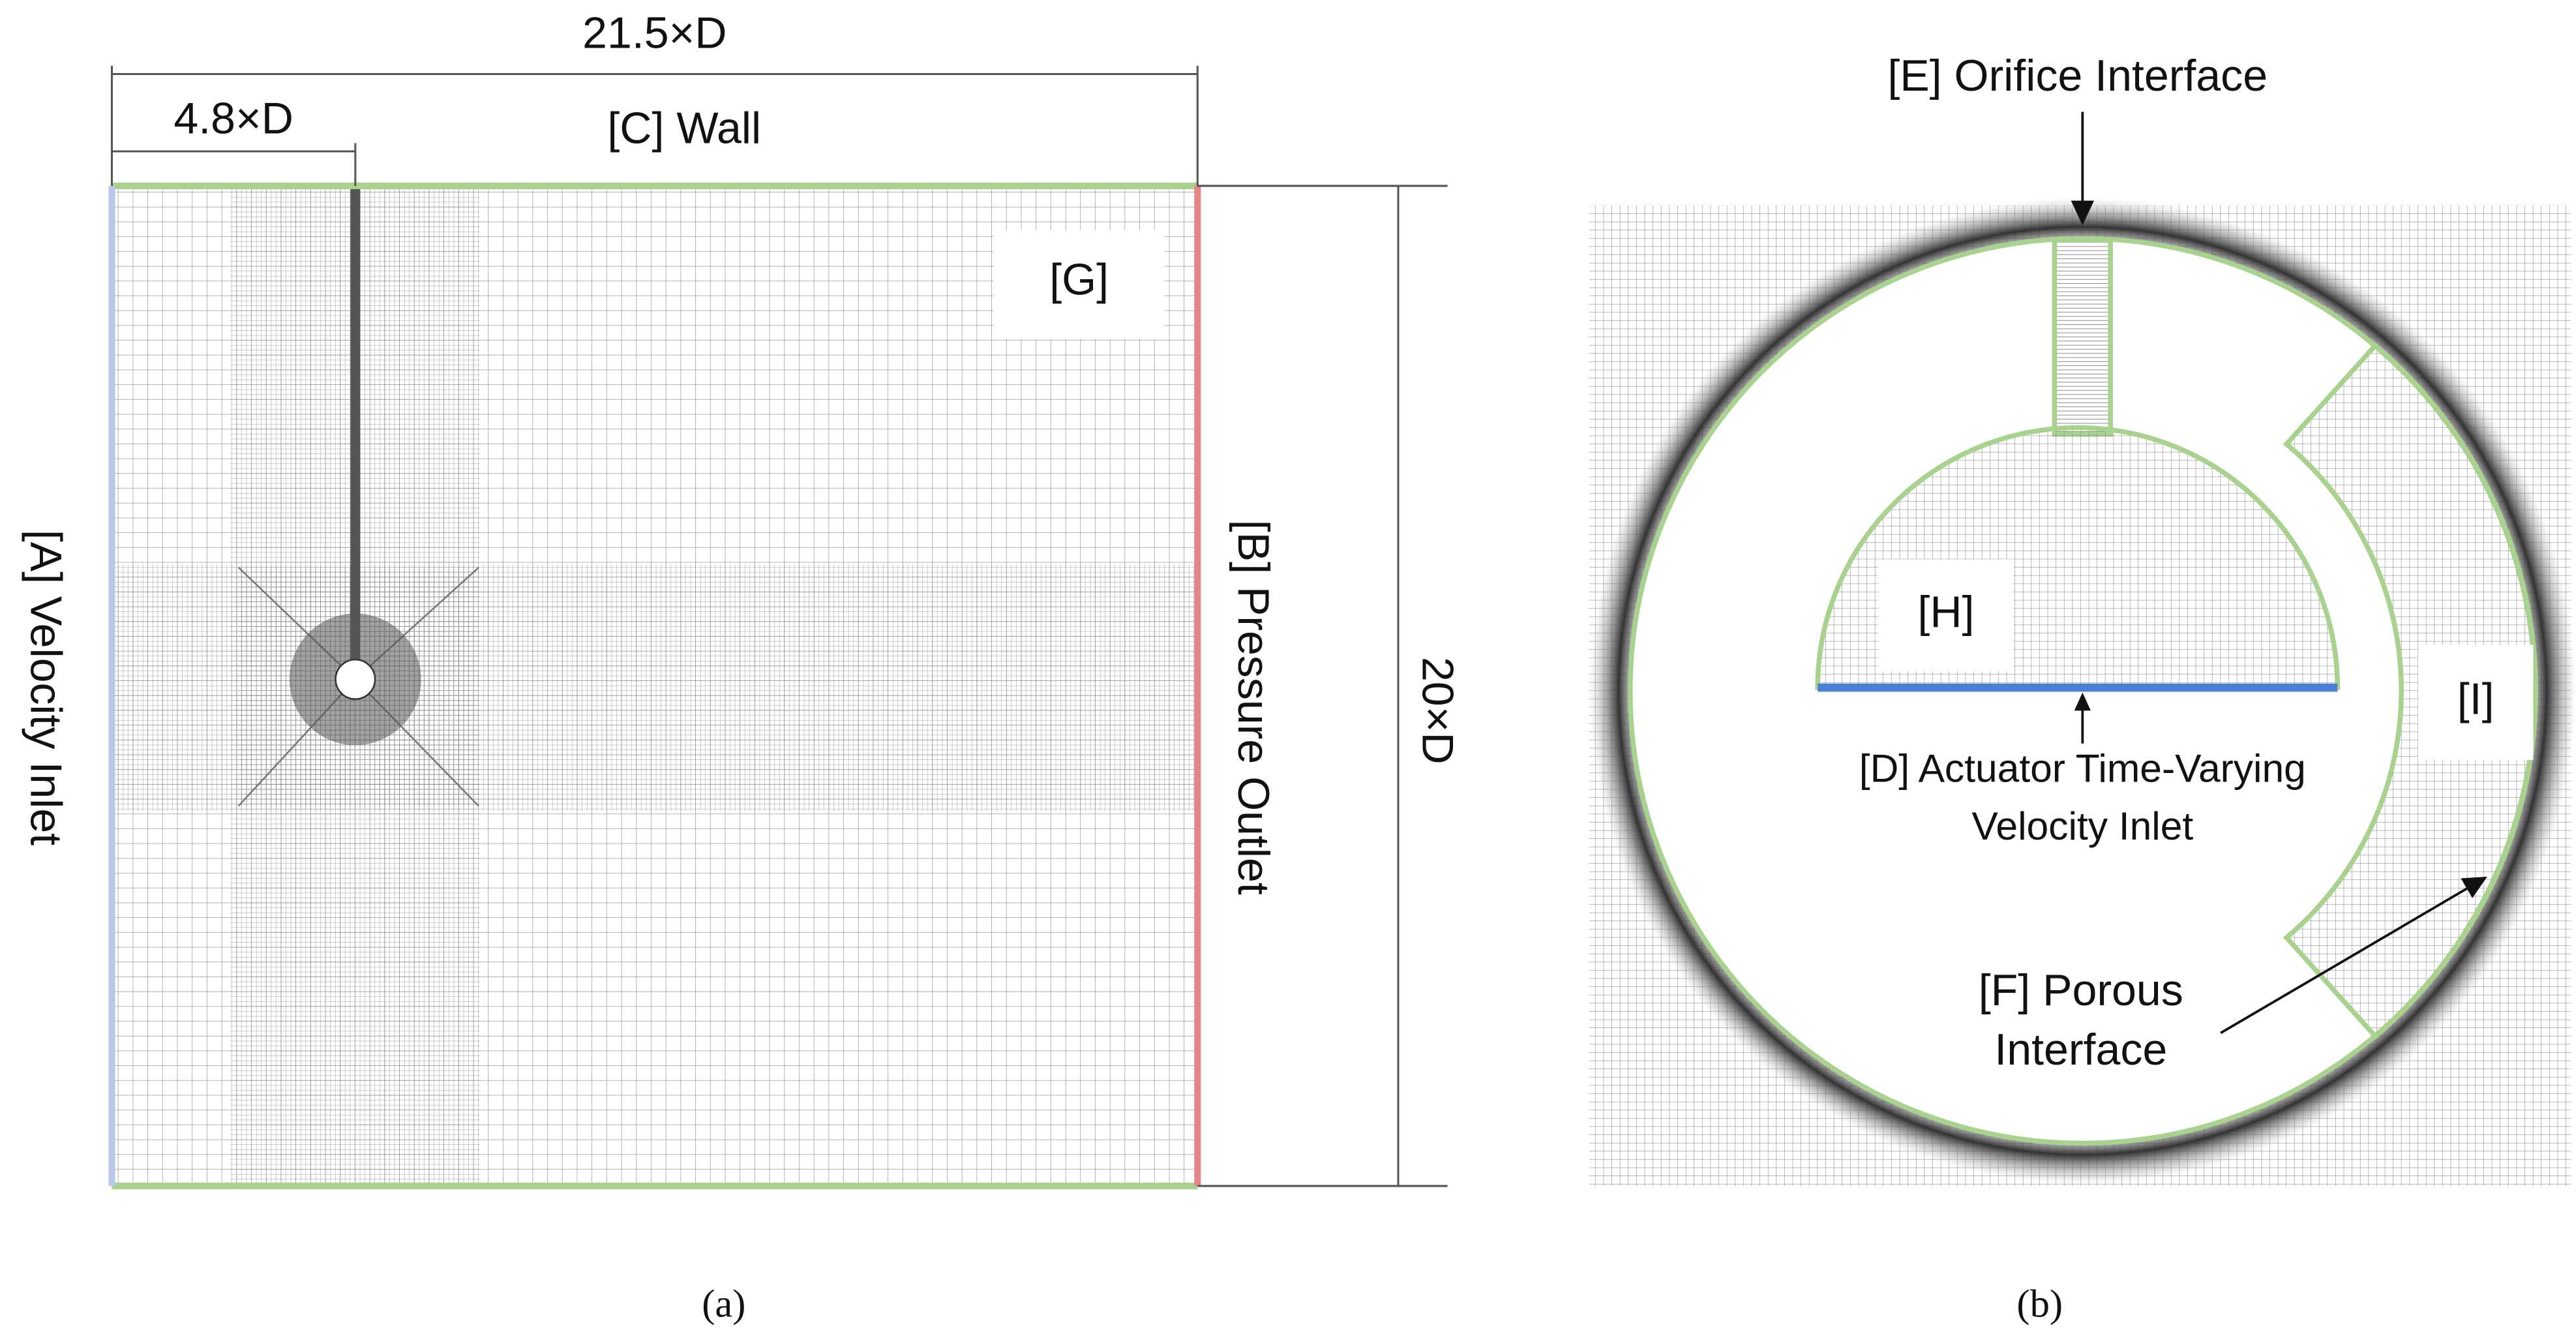 The height and width of the screenshot is (1334, 2576). What do you see at coordinates (1945, 612) in the screenshot?
I see `zone-label: [H]` at bounding box center [1945, 612].